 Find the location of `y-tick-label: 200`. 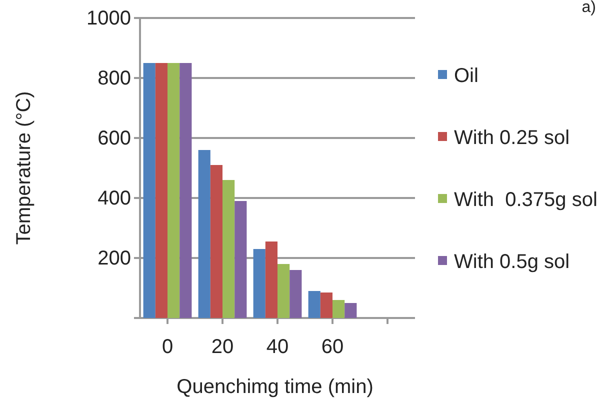

y-tick-label: 200 is located at coordinates (114, 258).